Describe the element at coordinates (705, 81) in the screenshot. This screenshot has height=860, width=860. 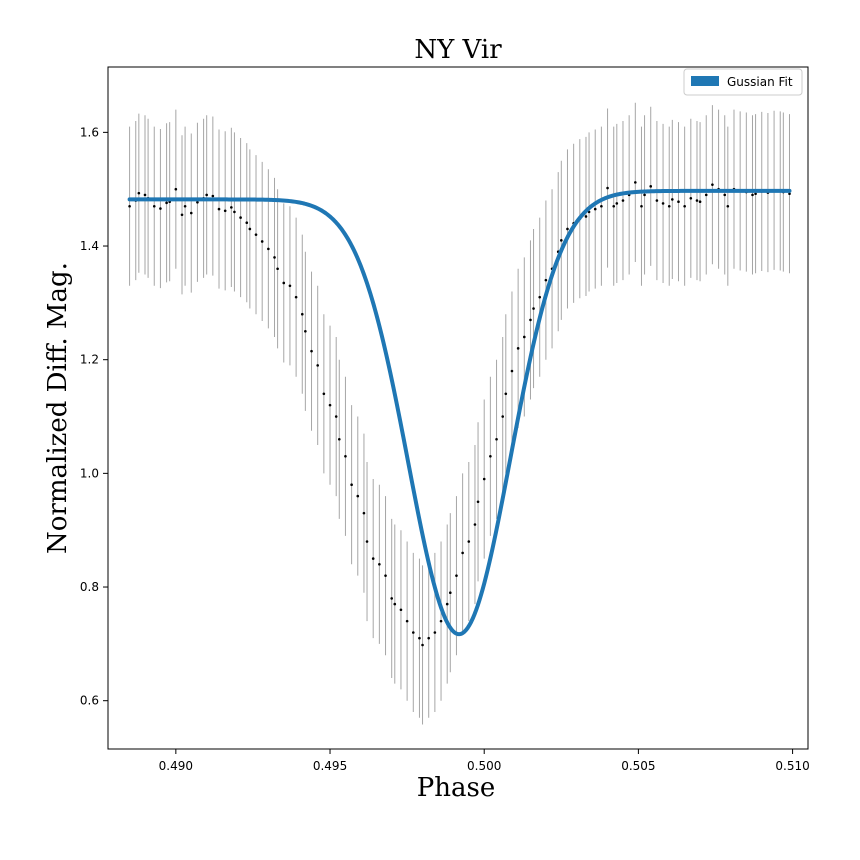
I see `legend-swatch-fit` at that location.